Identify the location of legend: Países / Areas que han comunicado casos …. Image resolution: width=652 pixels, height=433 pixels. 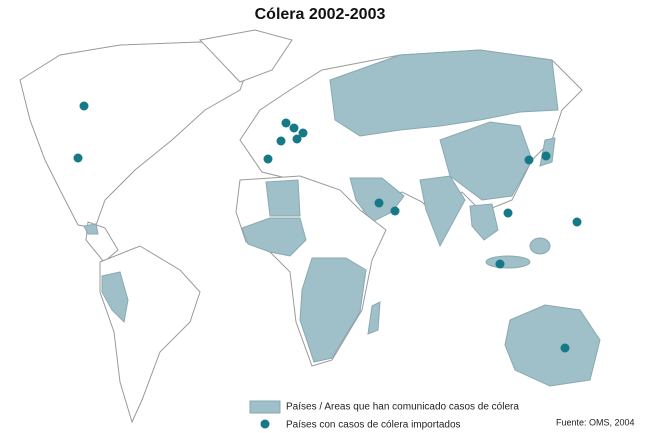
(384, 415).